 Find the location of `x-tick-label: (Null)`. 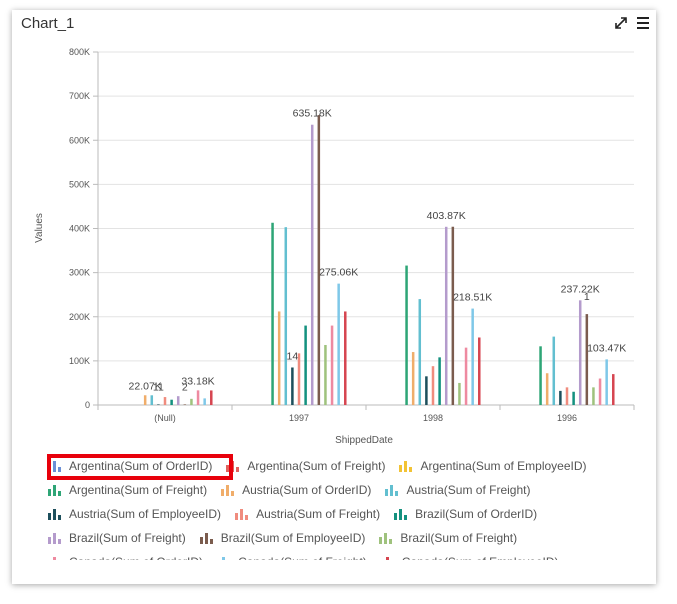

x-tick-label: (Null) is located at coordinates (165, 418).